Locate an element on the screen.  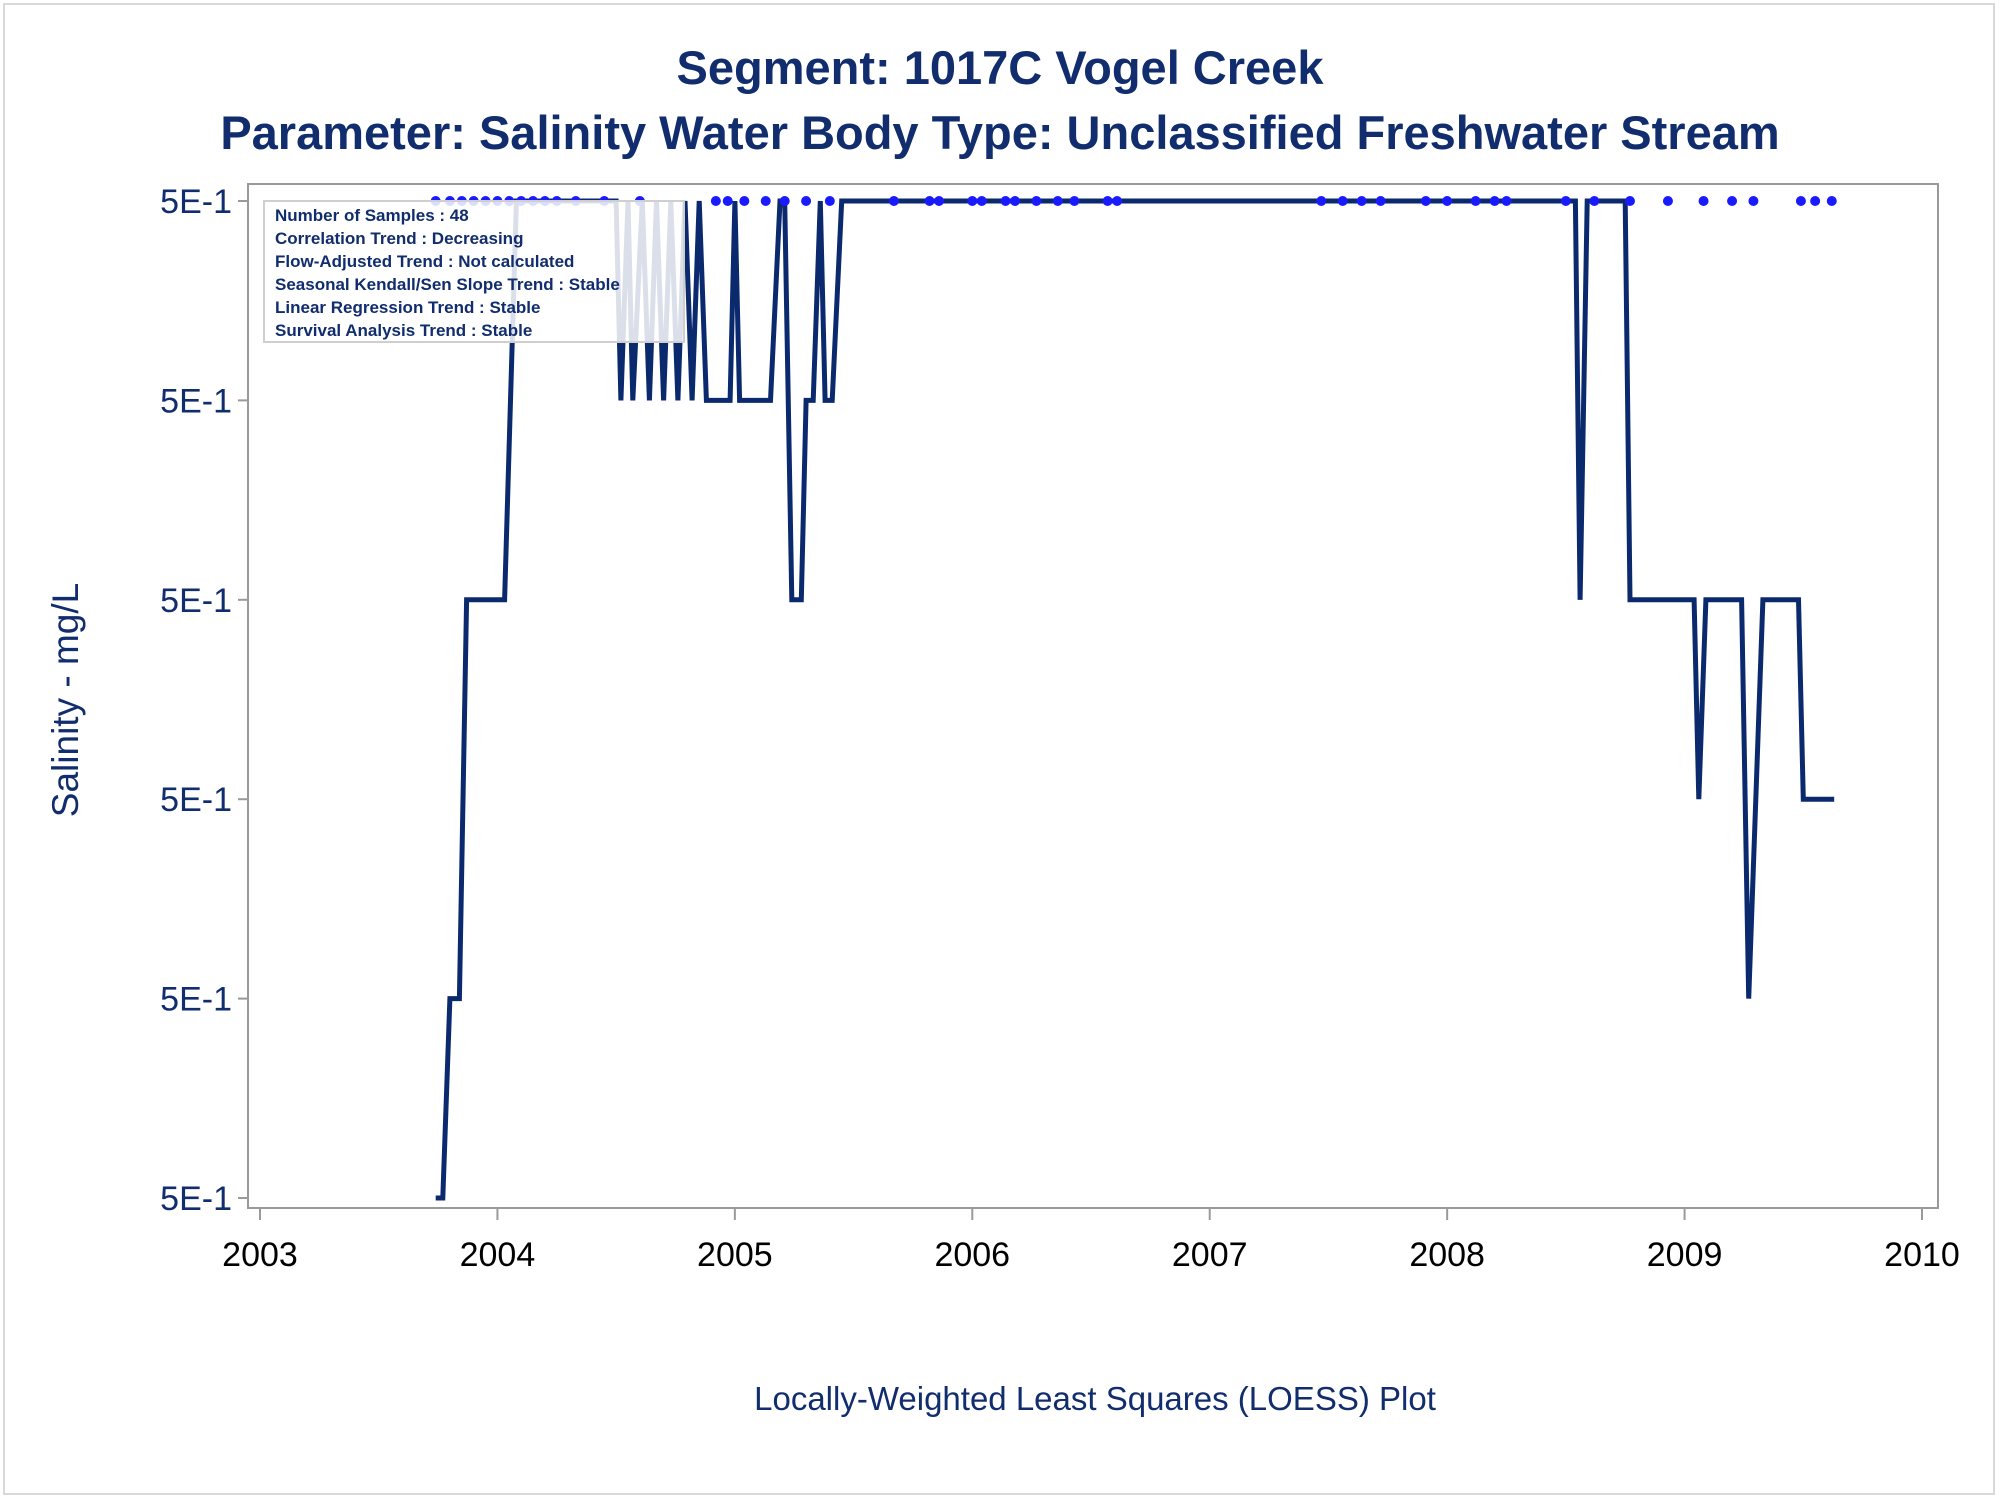
stats-legend-line: Linear Regression Trend : Stable is located at coordinates (407, 307).